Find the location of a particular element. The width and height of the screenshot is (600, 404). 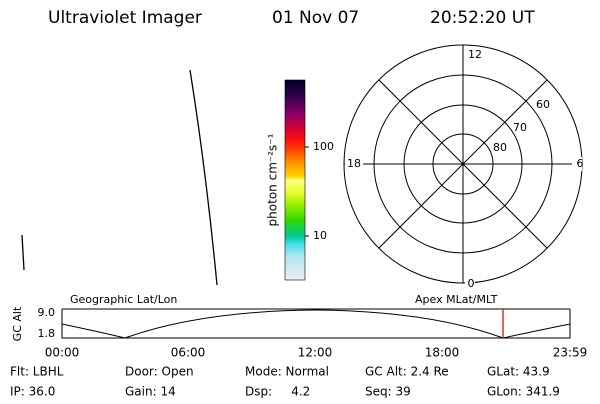

colorbar-tick-label: 10 is located at coordinates (320, 235).